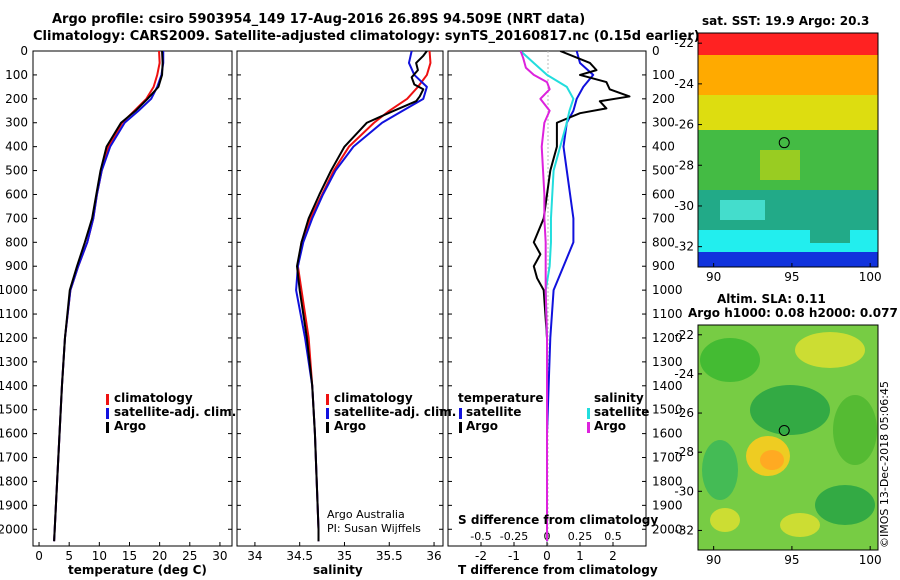 The width and height of the screenshot is (900, 580). Describe the element at coordinates (16, 147) in the screenshot. I see `depth-tick-label: 400` at that location.